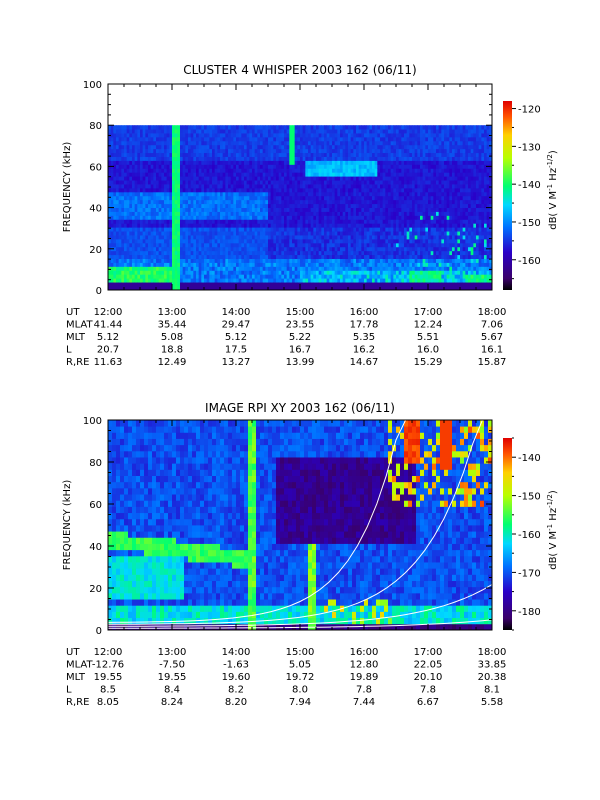  What do you see at coordinates (364, 350) in the screenshot?
I see `ephemeris-value: 16.2` at bounding box center [364, 350].